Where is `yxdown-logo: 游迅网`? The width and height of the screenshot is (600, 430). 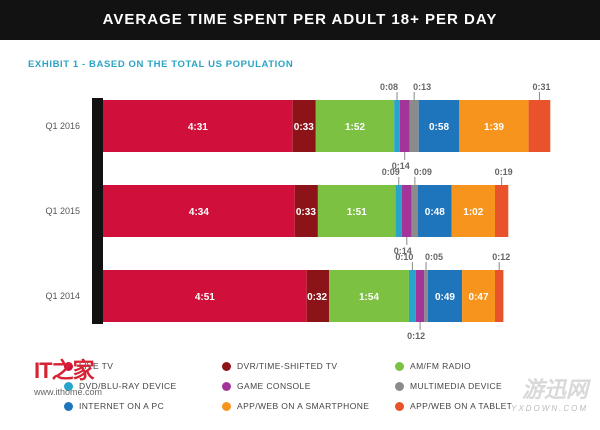
yxdown-logo: 游迅网 is located at coordinates (554, 389).